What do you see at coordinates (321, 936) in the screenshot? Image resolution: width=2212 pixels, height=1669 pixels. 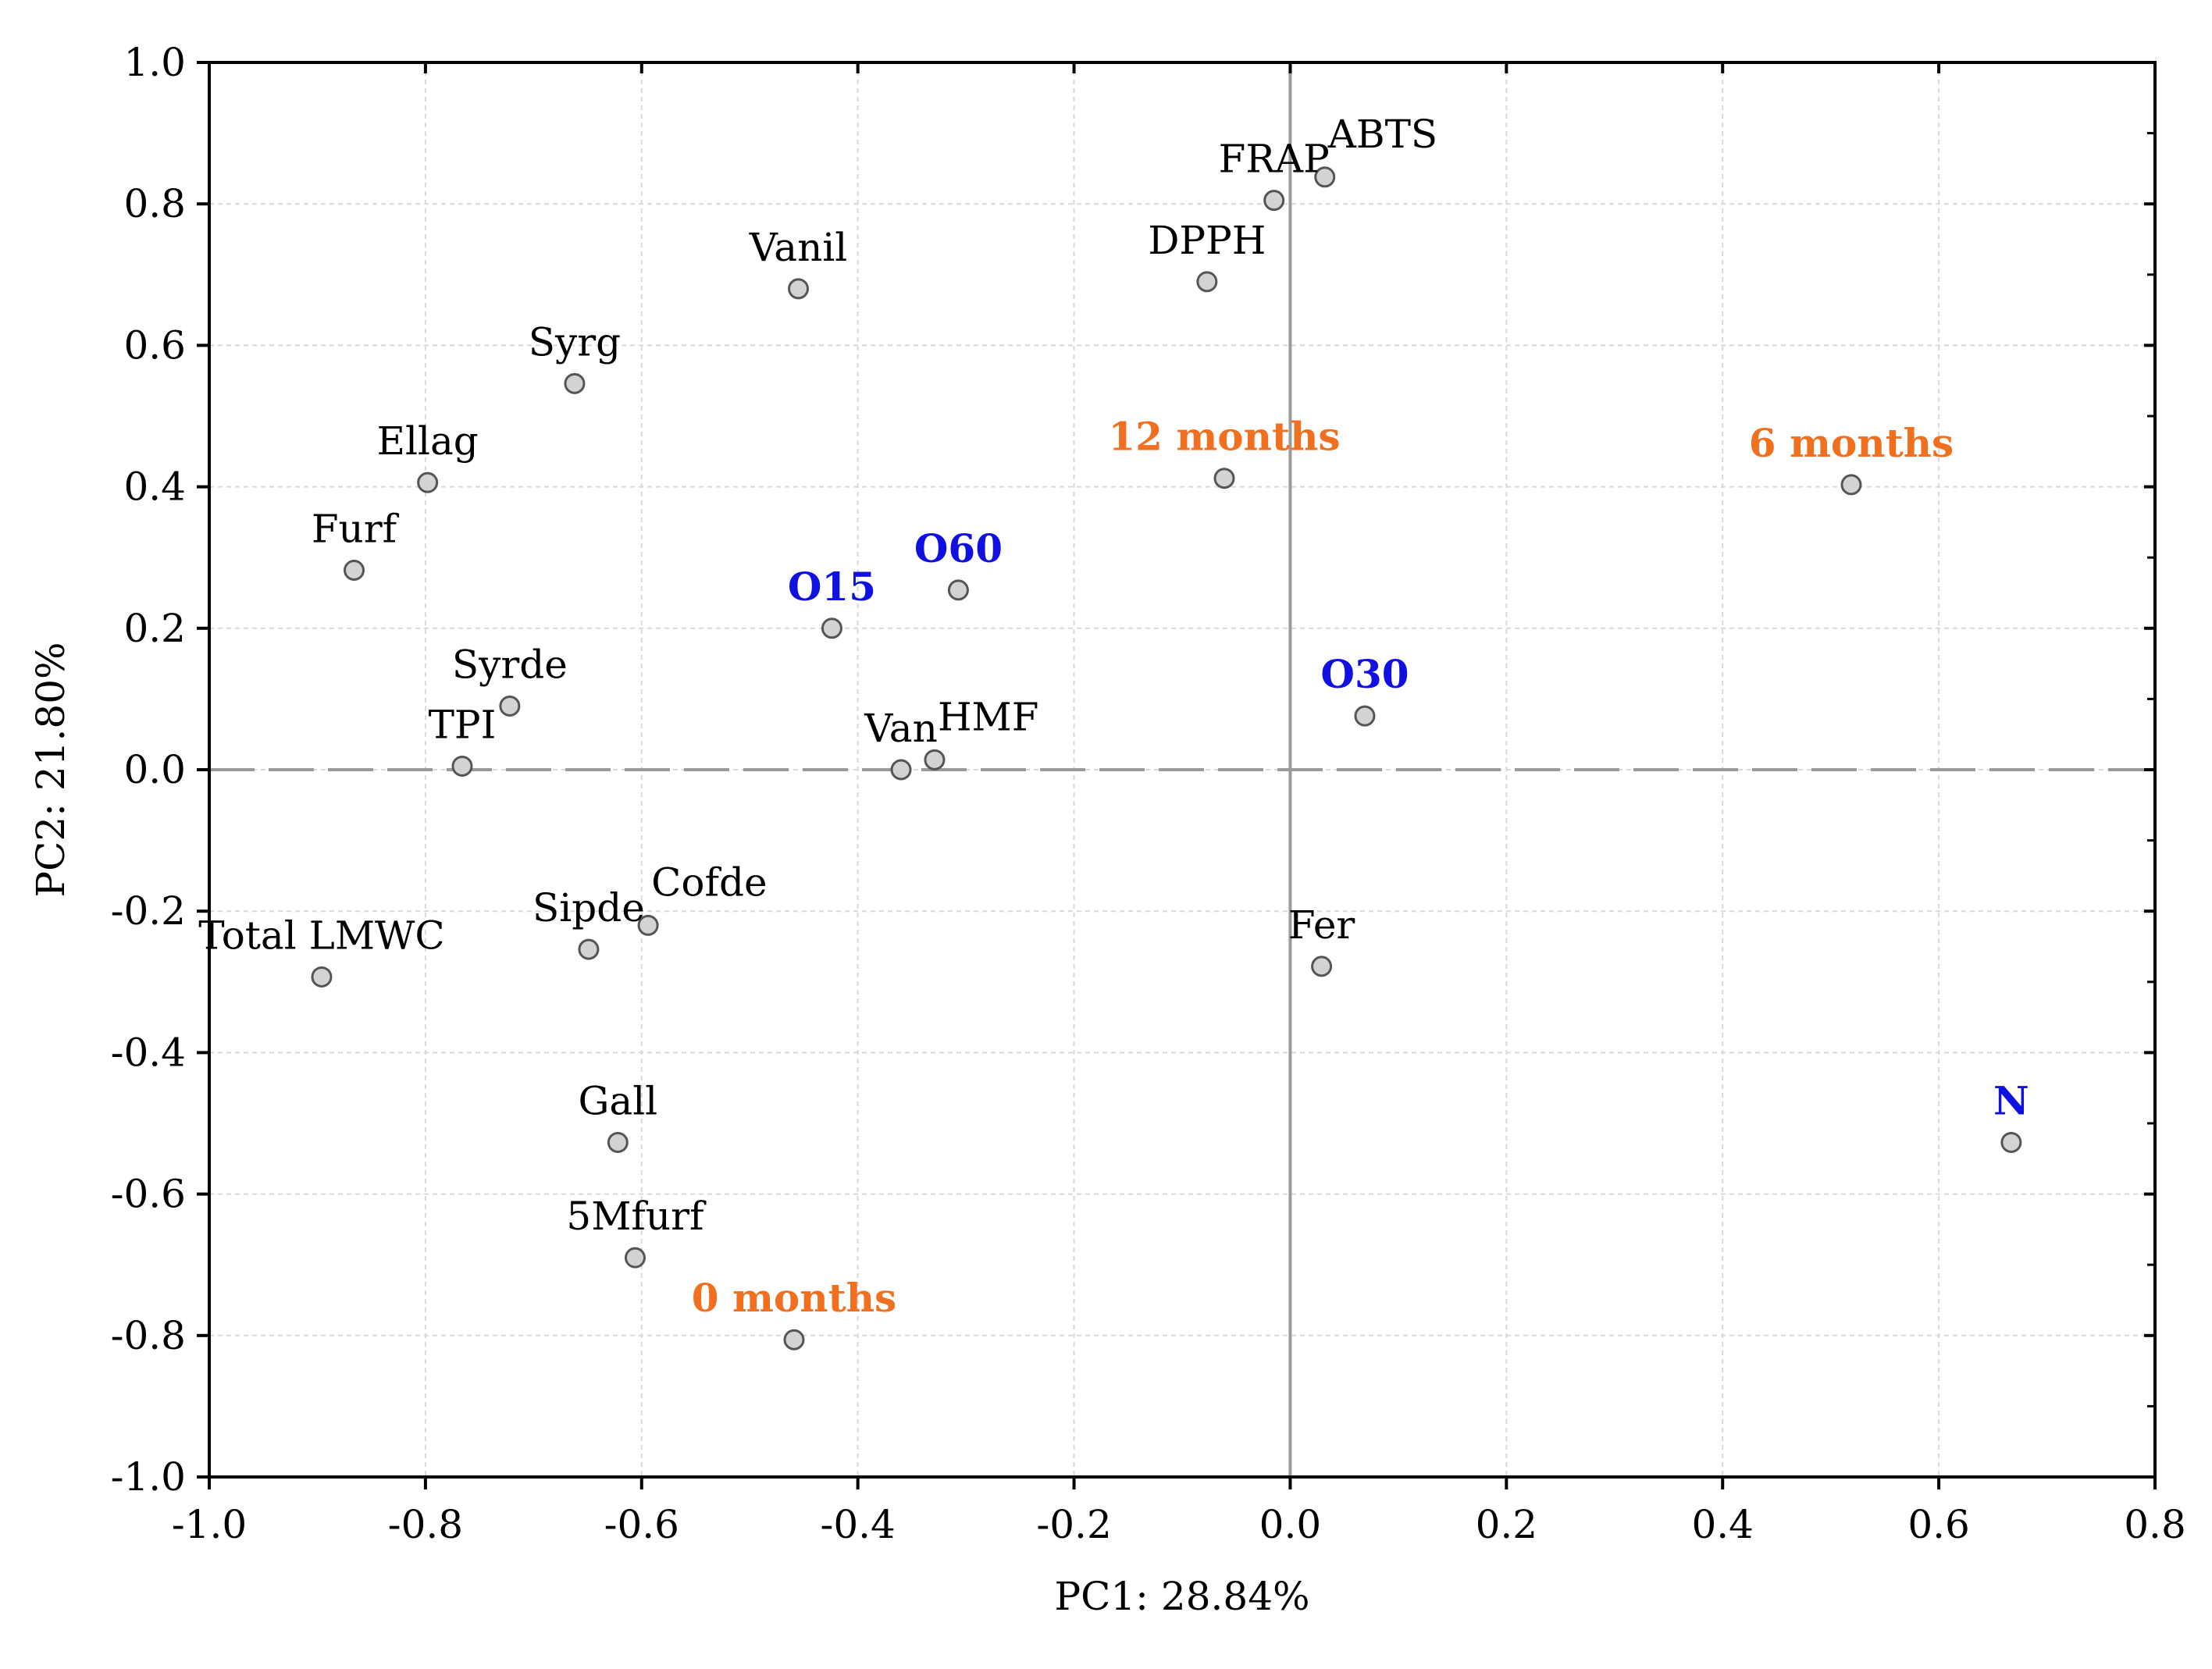 I see `point-label: Total LMWC` at bounding box center [321, 936].